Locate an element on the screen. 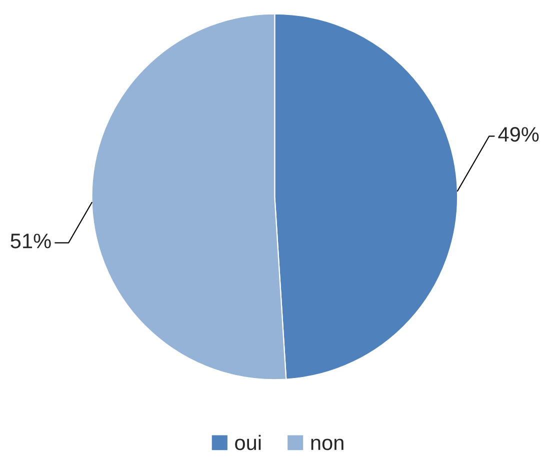 Image resolution: width=556 pixels, height=473 pixels. legend-label: oui is located at coordinates (248, 442).